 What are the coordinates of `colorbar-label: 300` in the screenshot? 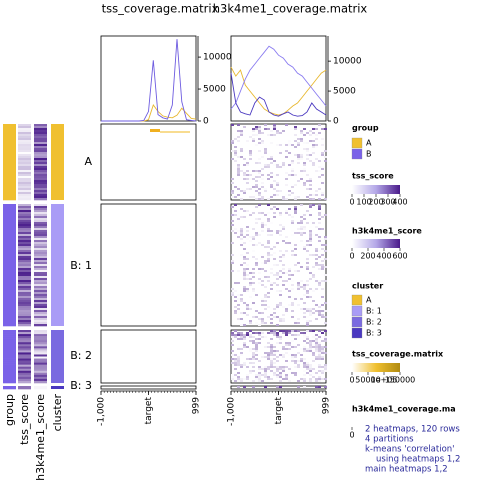 It's located at (387, 202).